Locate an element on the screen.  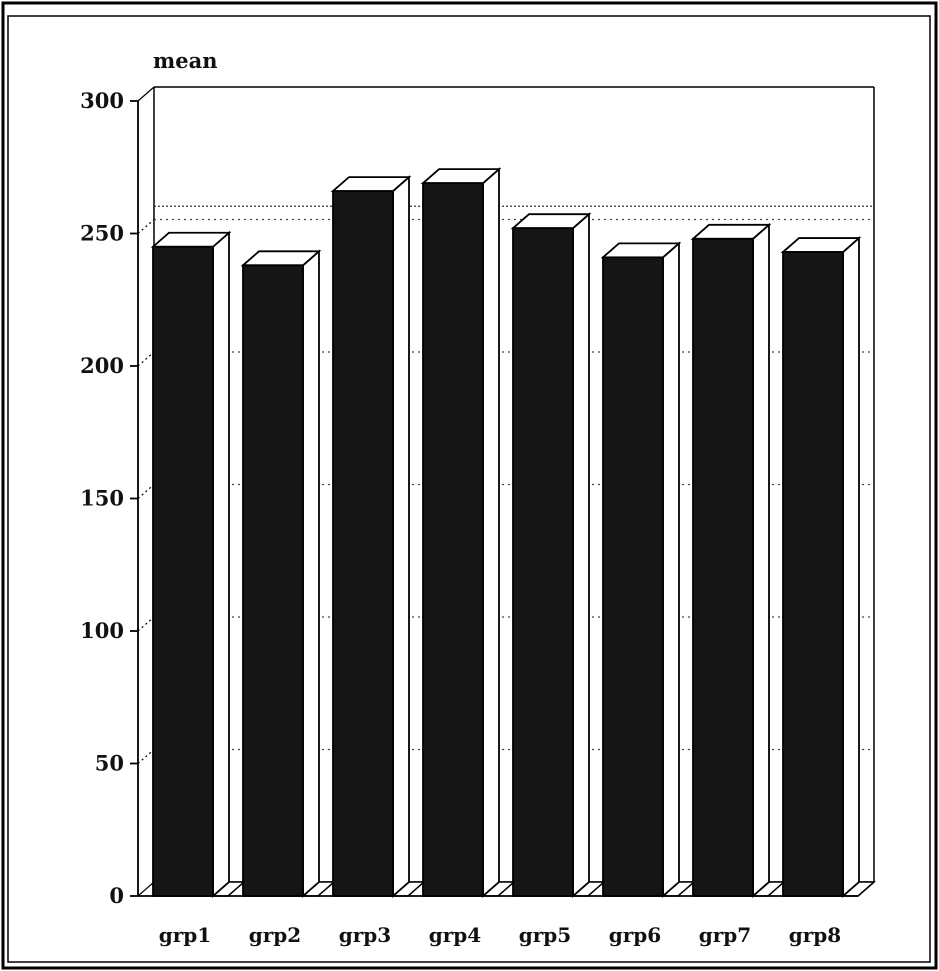
y-tick-label: 300 is located at coordinates (102, 100).